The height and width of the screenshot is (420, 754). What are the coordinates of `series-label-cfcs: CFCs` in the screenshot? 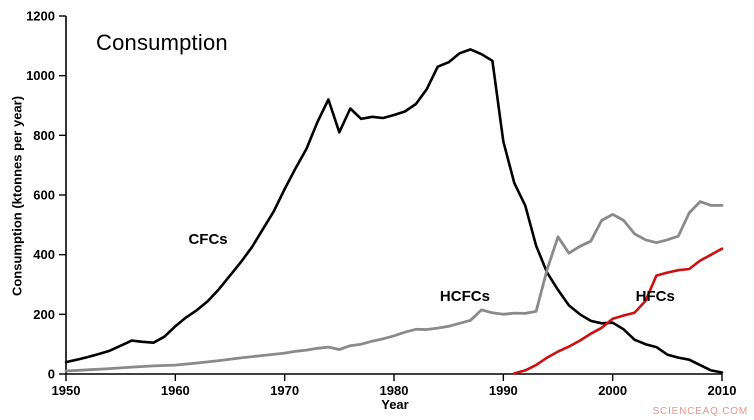 It's located at (207, 239).